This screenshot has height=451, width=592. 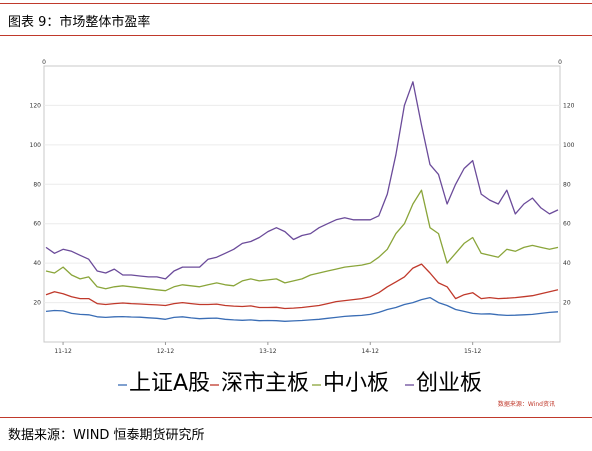 What do you see at coordinates (169, 383) in the screenshot?
I see `legend-label: 上证A股` at bounding box center [169, 383].